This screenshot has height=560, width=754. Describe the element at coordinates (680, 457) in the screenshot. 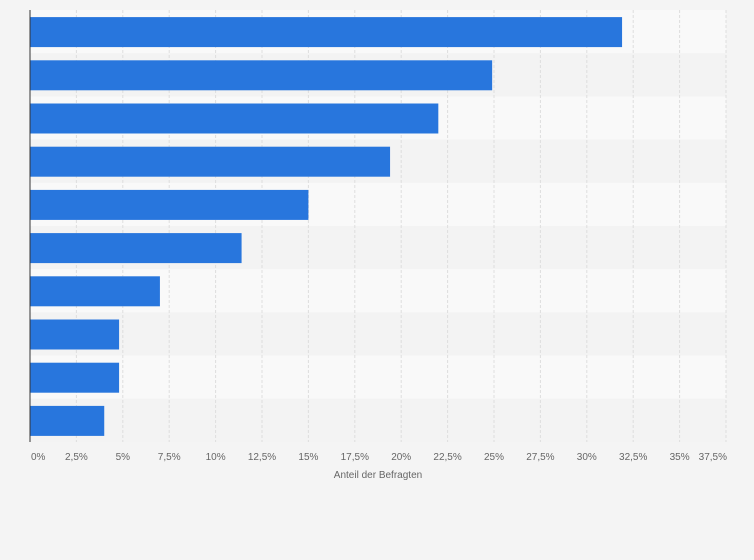

I see `x-tick-label: 35%` at that location.